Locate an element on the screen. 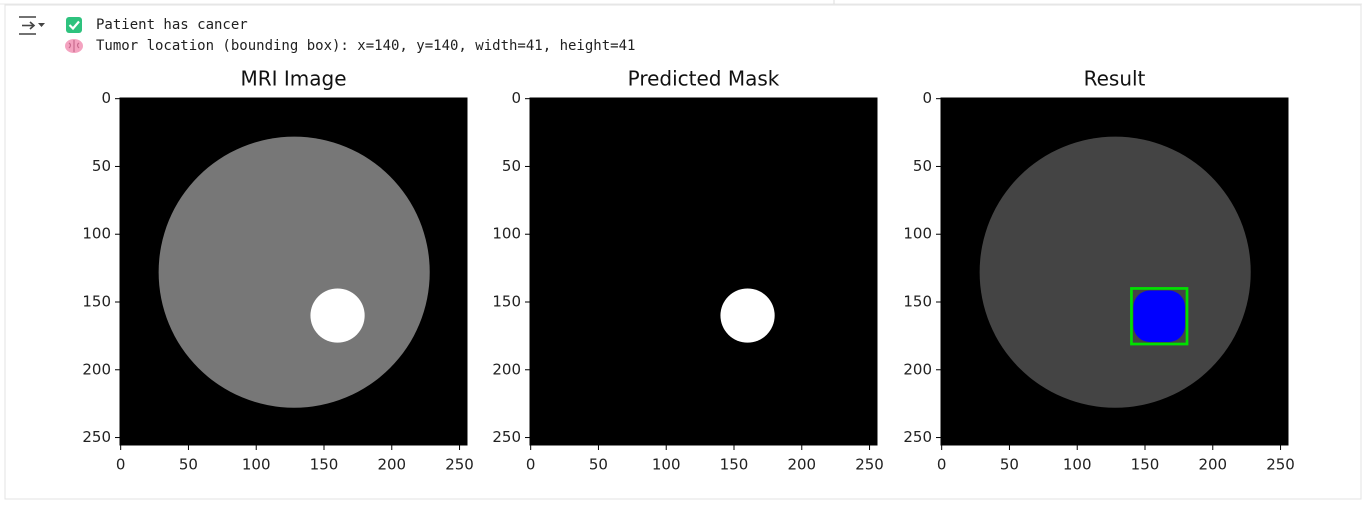  panel-title: Predicted Mask is located at coordinates (704, 79).